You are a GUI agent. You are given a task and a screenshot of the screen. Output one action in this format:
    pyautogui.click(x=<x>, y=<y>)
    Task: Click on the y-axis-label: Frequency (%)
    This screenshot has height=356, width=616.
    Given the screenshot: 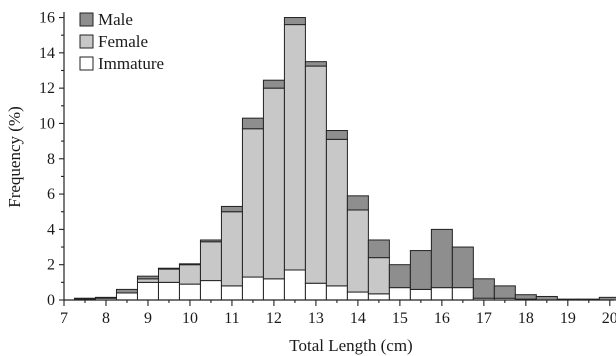 What is the action you would take?
    pyautogui.click(x=14, y=157)
    